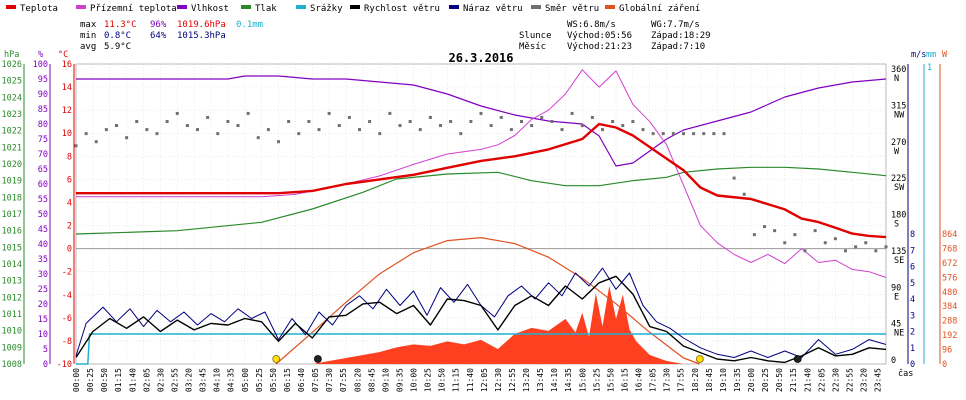 This screenshot has height=400, width=966. I want to click on tick-time: 02:55, so click(174, 380).